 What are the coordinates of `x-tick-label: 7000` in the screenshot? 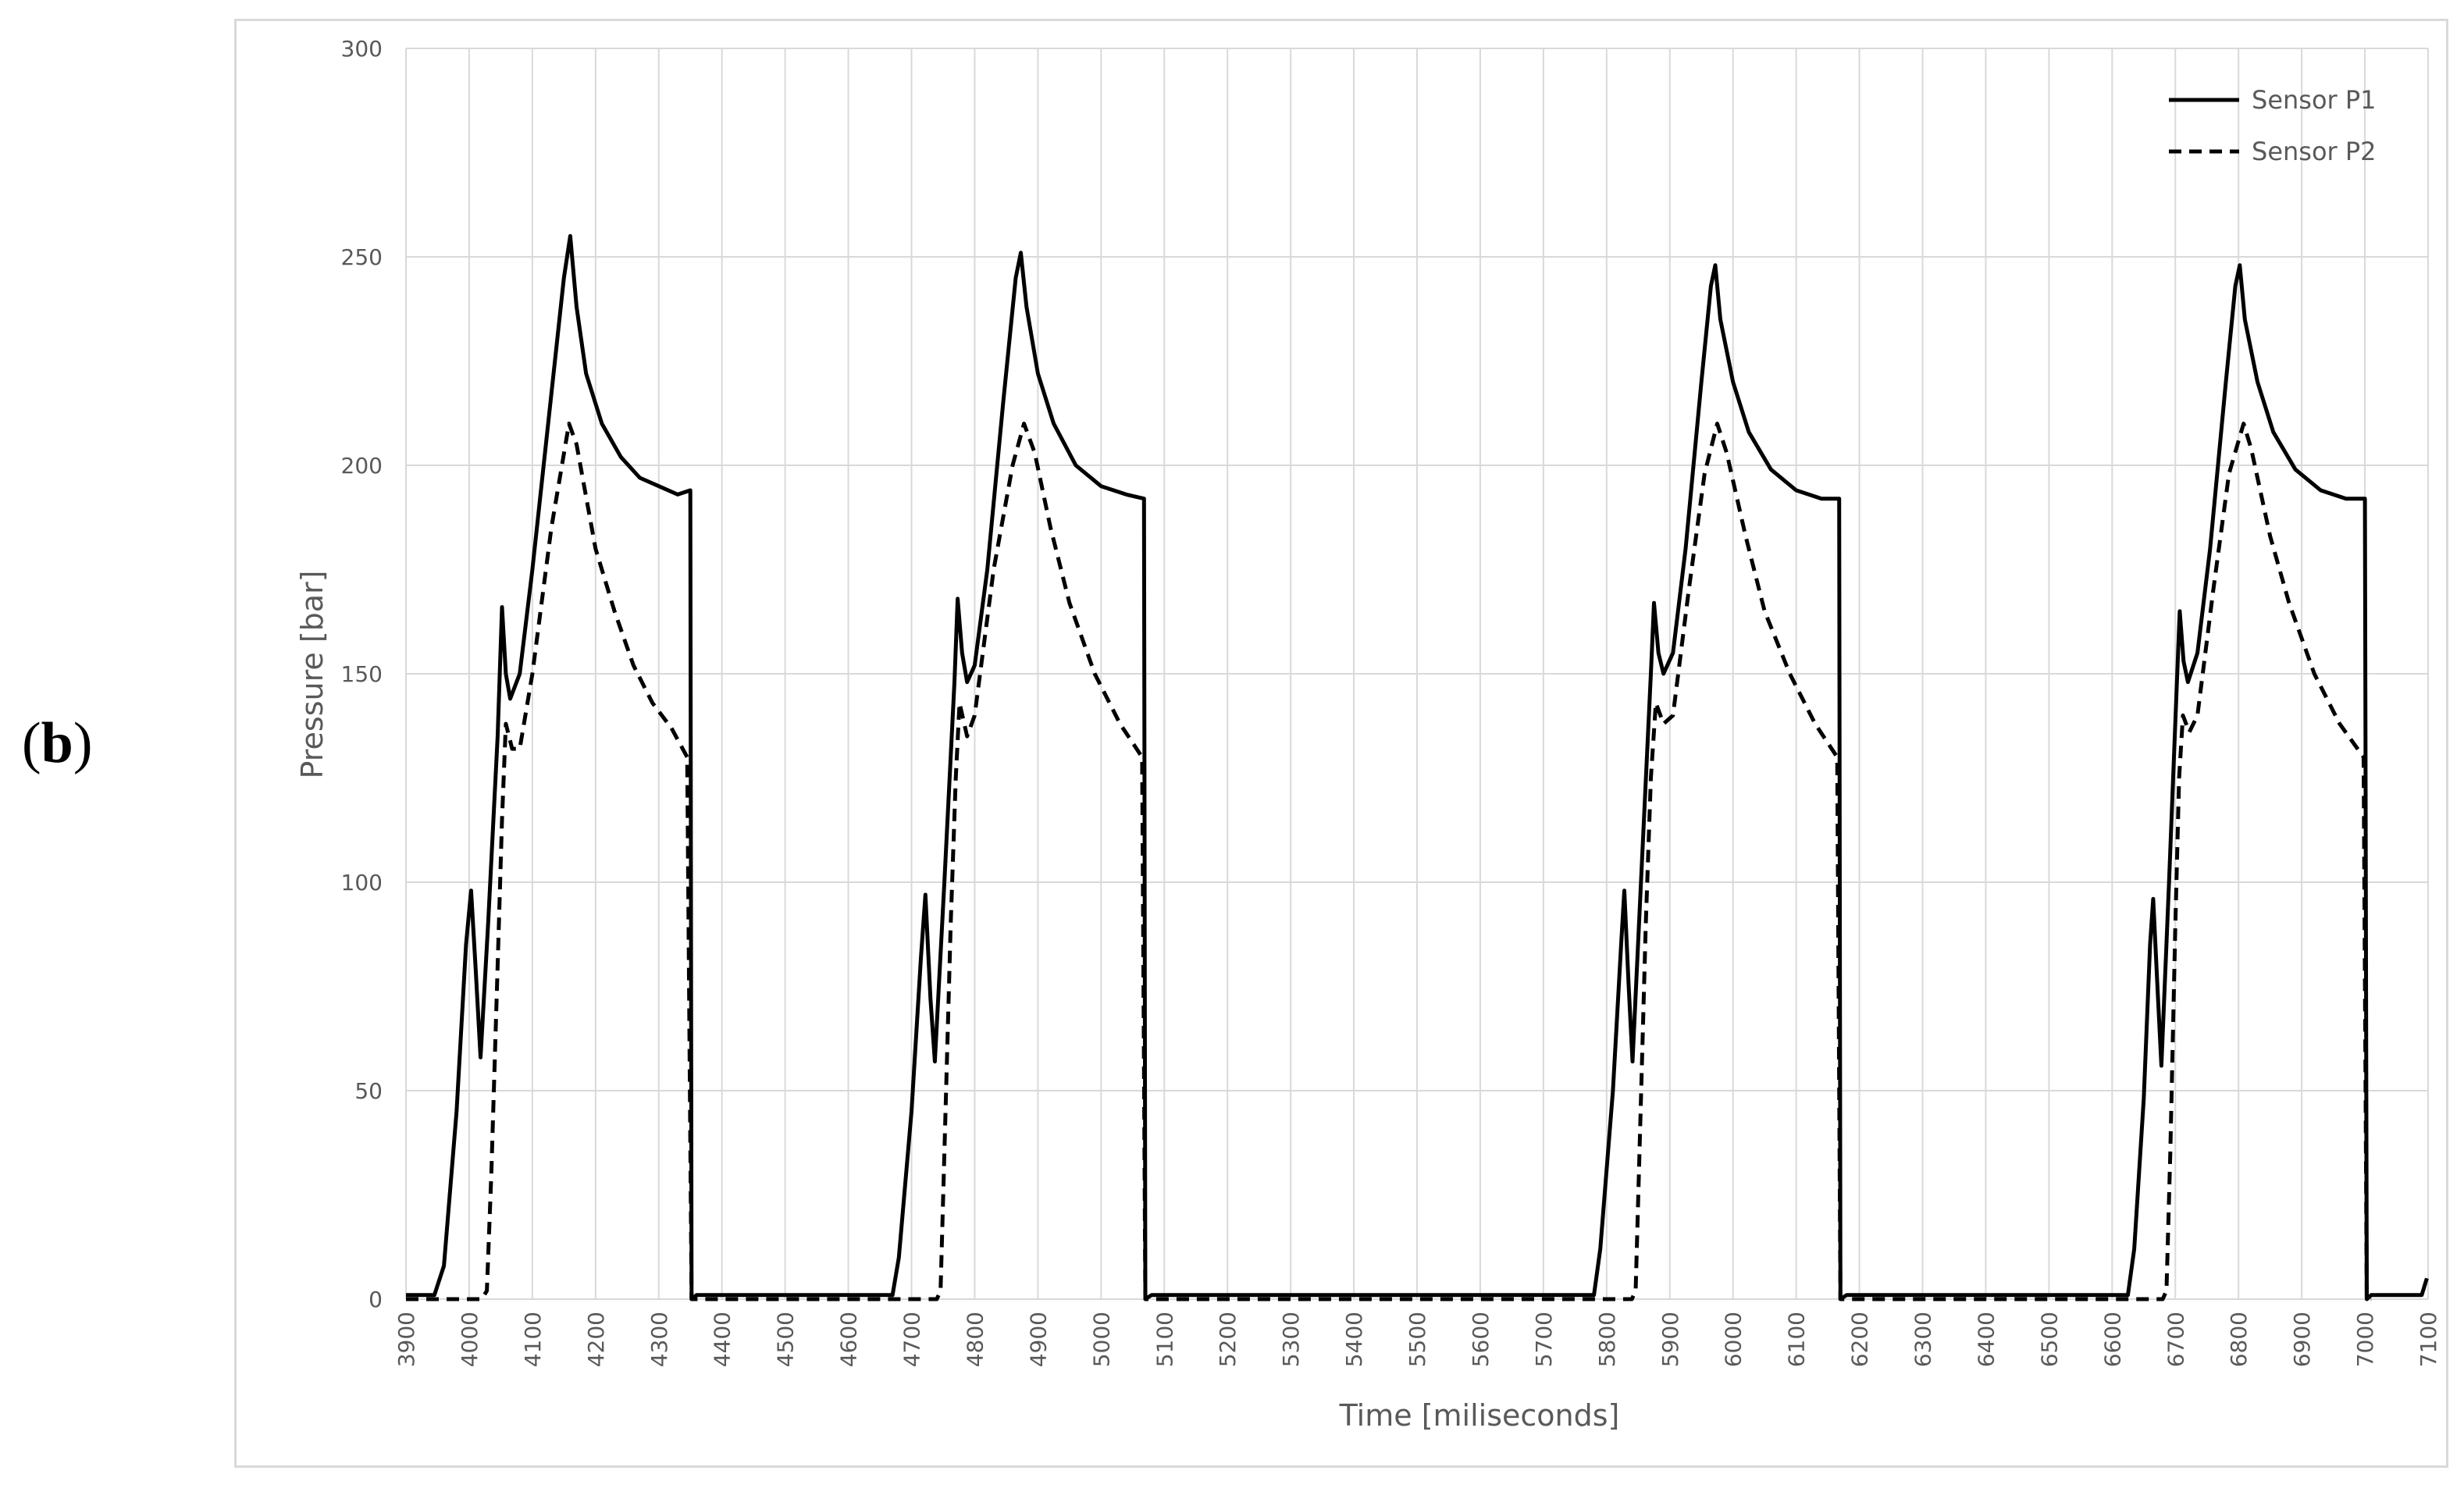 It's located at (2365, 1340).